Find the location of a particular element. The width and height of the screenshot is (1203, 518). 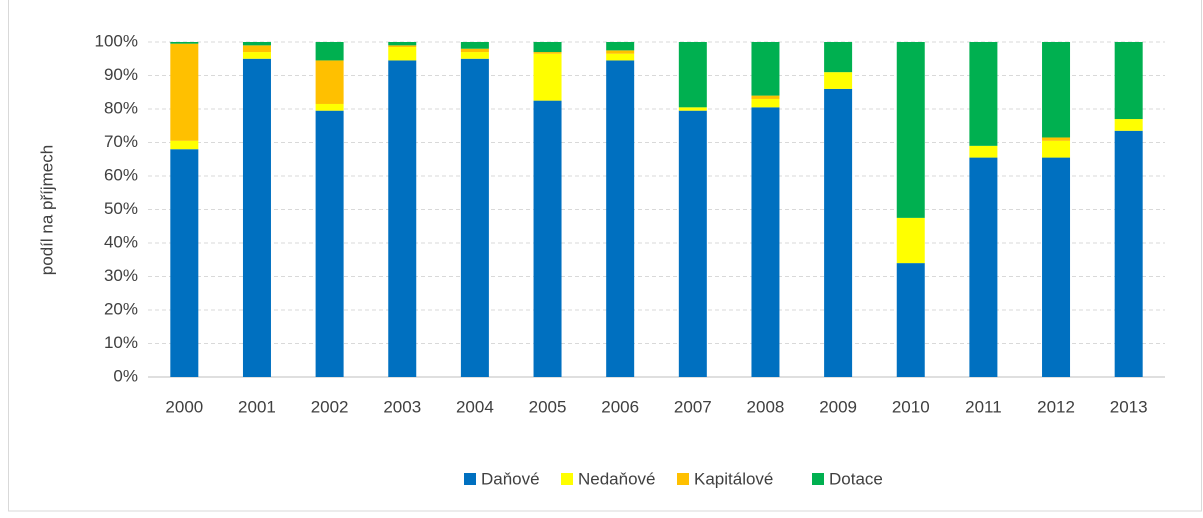

y-tick-label: 100% is located at coordinates (116, 40).